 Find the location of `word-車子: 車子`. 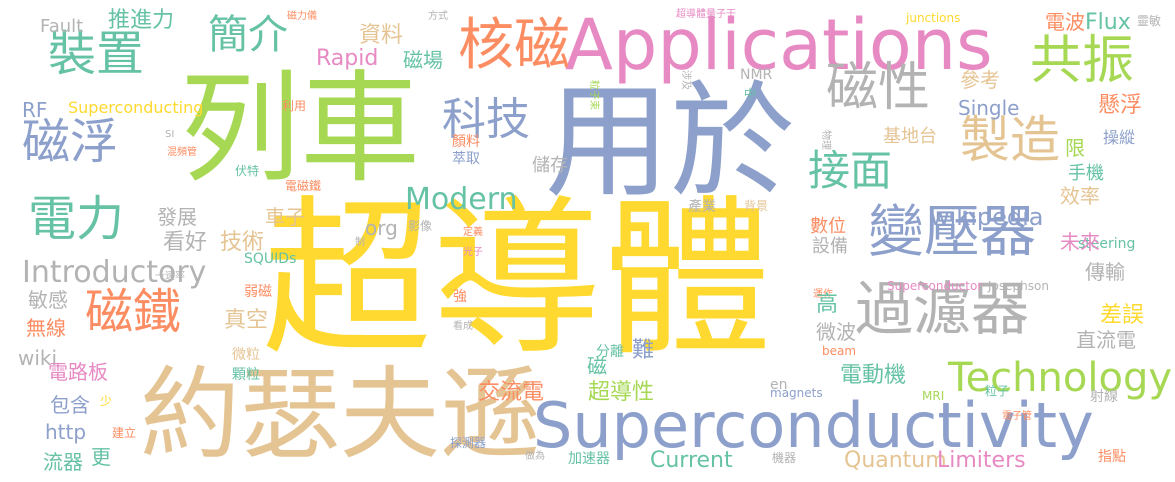

word-車子: 車子 is located at coordinates (285, 217).